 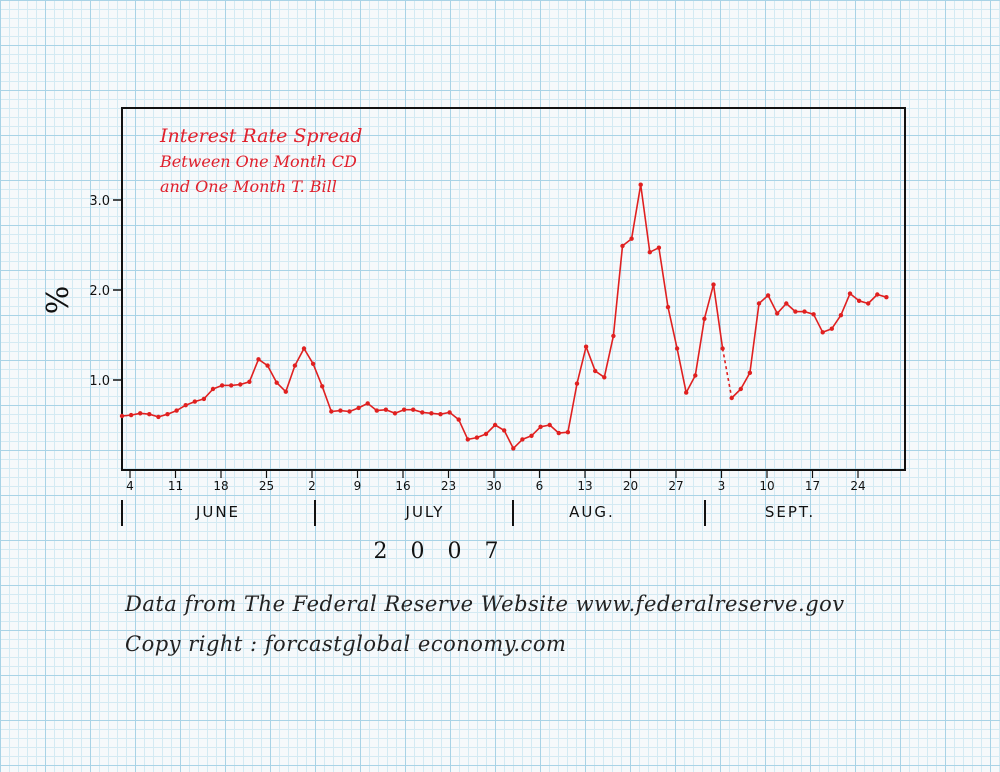 I want to click on title-line: Interest Rate Spread, so click(x=260, y=136).